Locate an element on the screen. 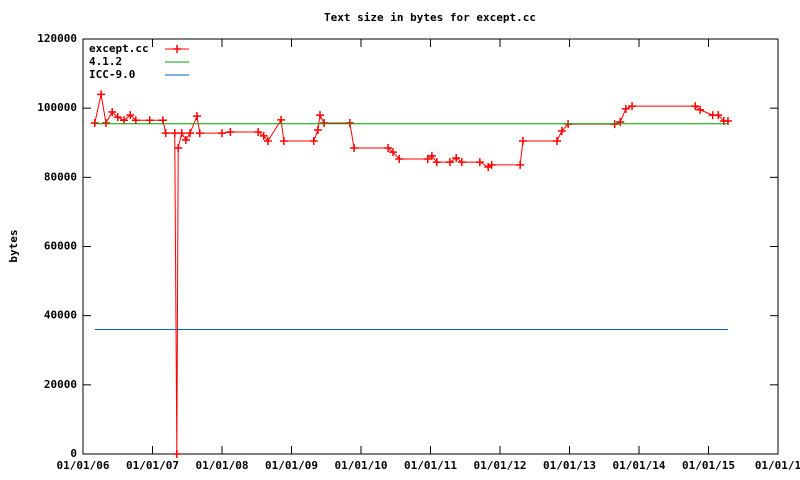 This screenshot has width=800, height=480. y-tick-label: 120000 is located at coordinates (57, 38).